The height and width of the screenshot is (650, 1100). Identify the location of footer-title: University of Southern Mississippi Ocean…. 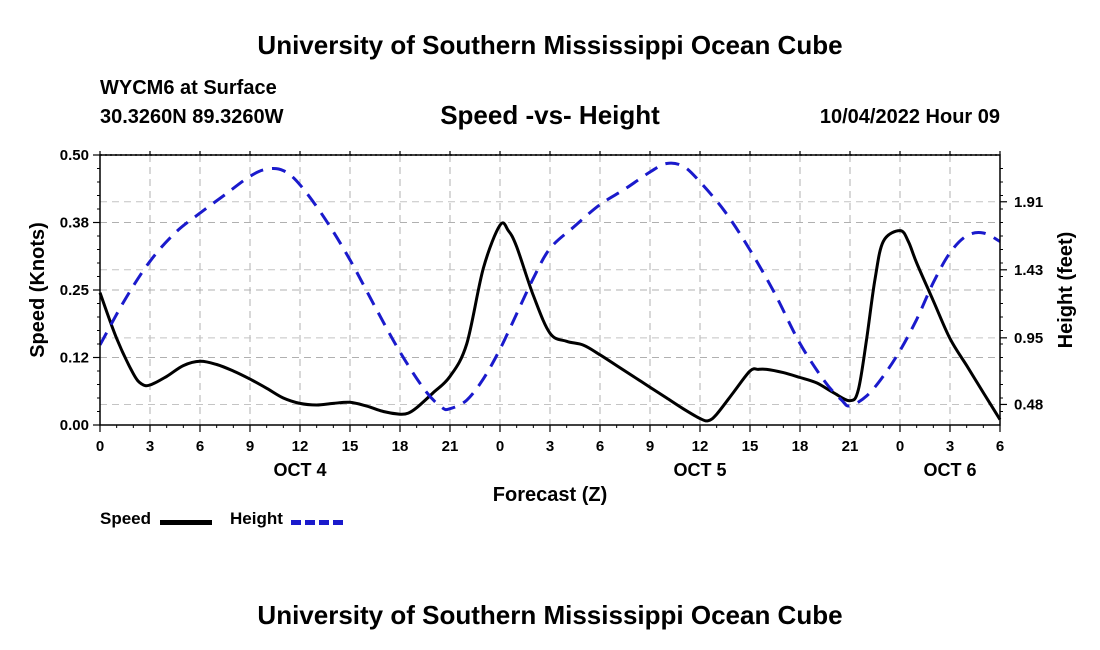
(550, 615).